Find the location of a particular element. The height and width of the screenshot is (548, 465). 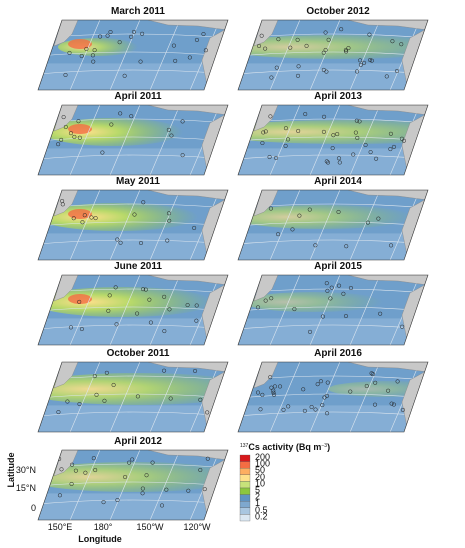

legend-label: 0.5 is located at coordinates (261, 510).